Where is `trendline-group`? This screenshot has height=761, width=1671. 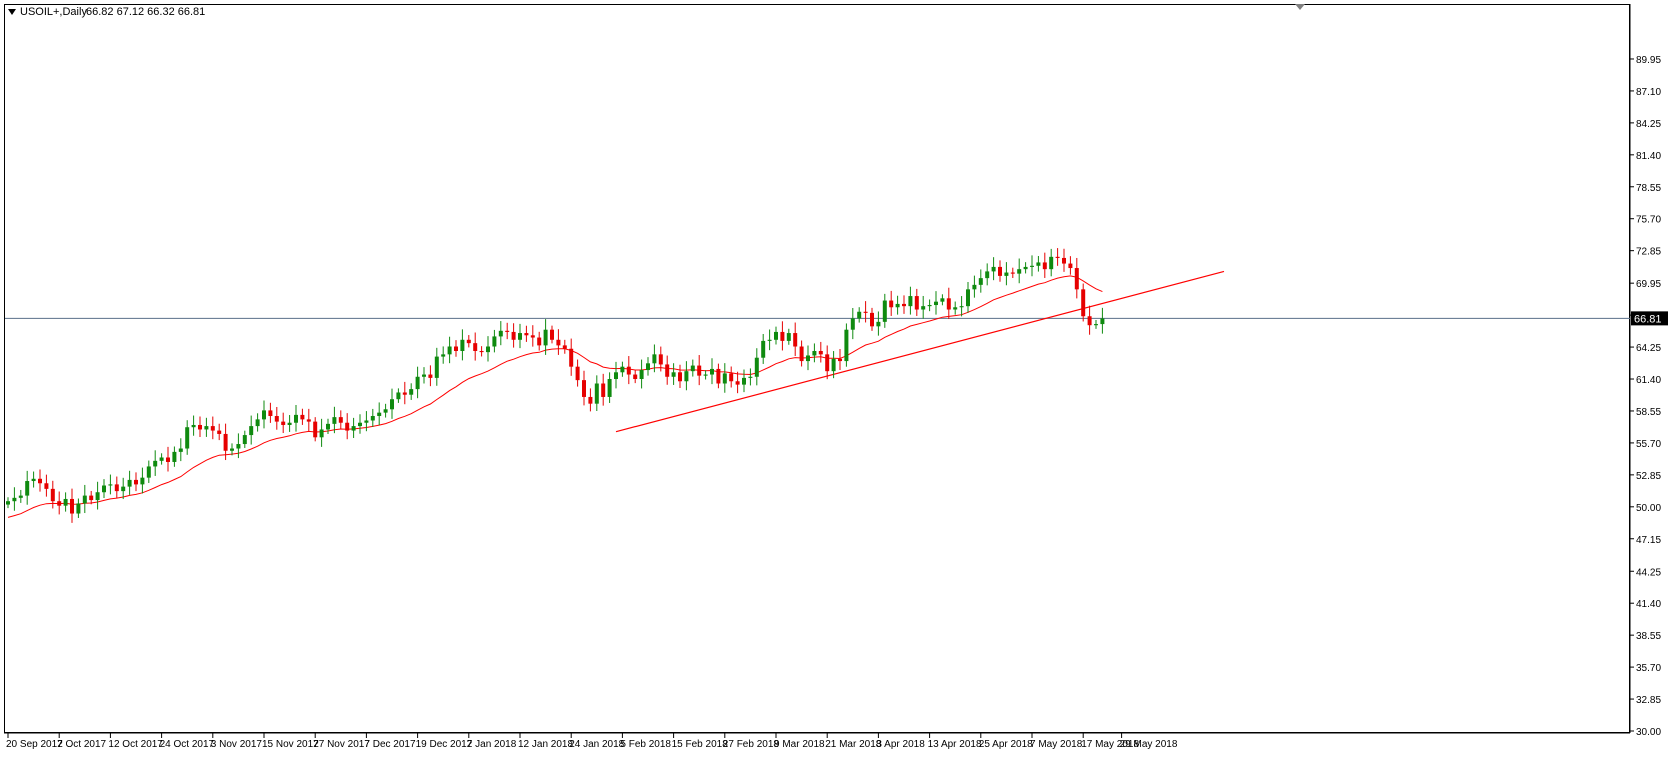
trendline-group is located at coordinates (920, 351).